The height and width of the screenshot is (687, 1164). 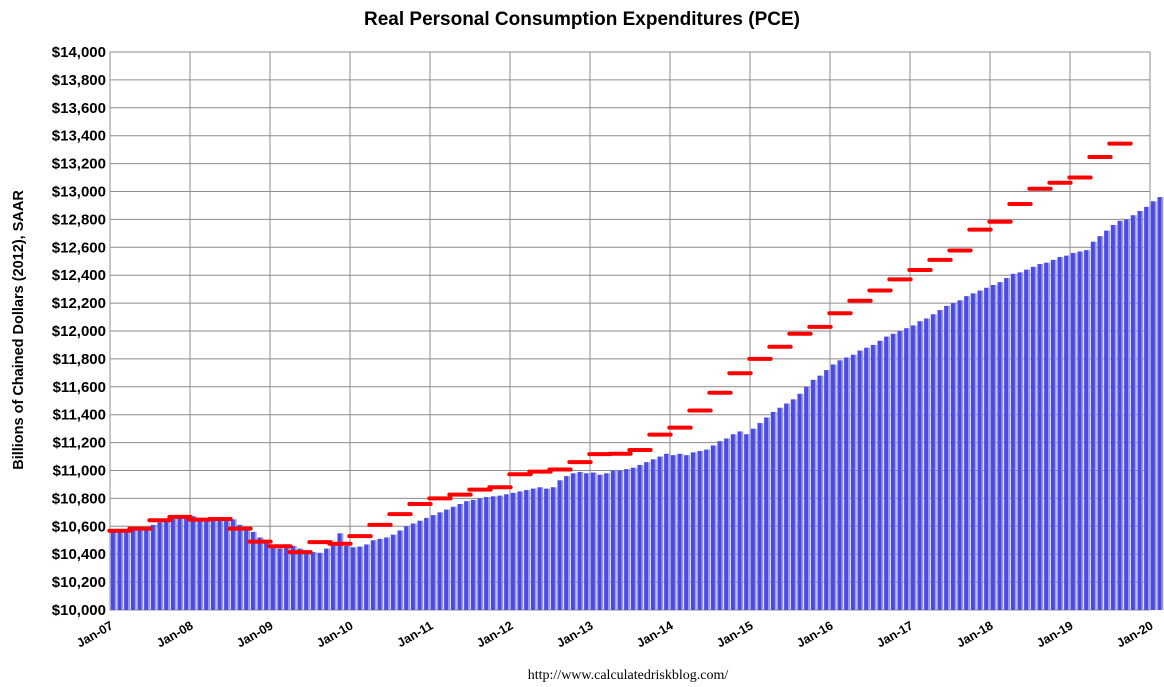 What do you see at coordinates (174, 634) in the screenshot?
I see `x-tick-label: Jan-08` at bounding box center [174, 634].